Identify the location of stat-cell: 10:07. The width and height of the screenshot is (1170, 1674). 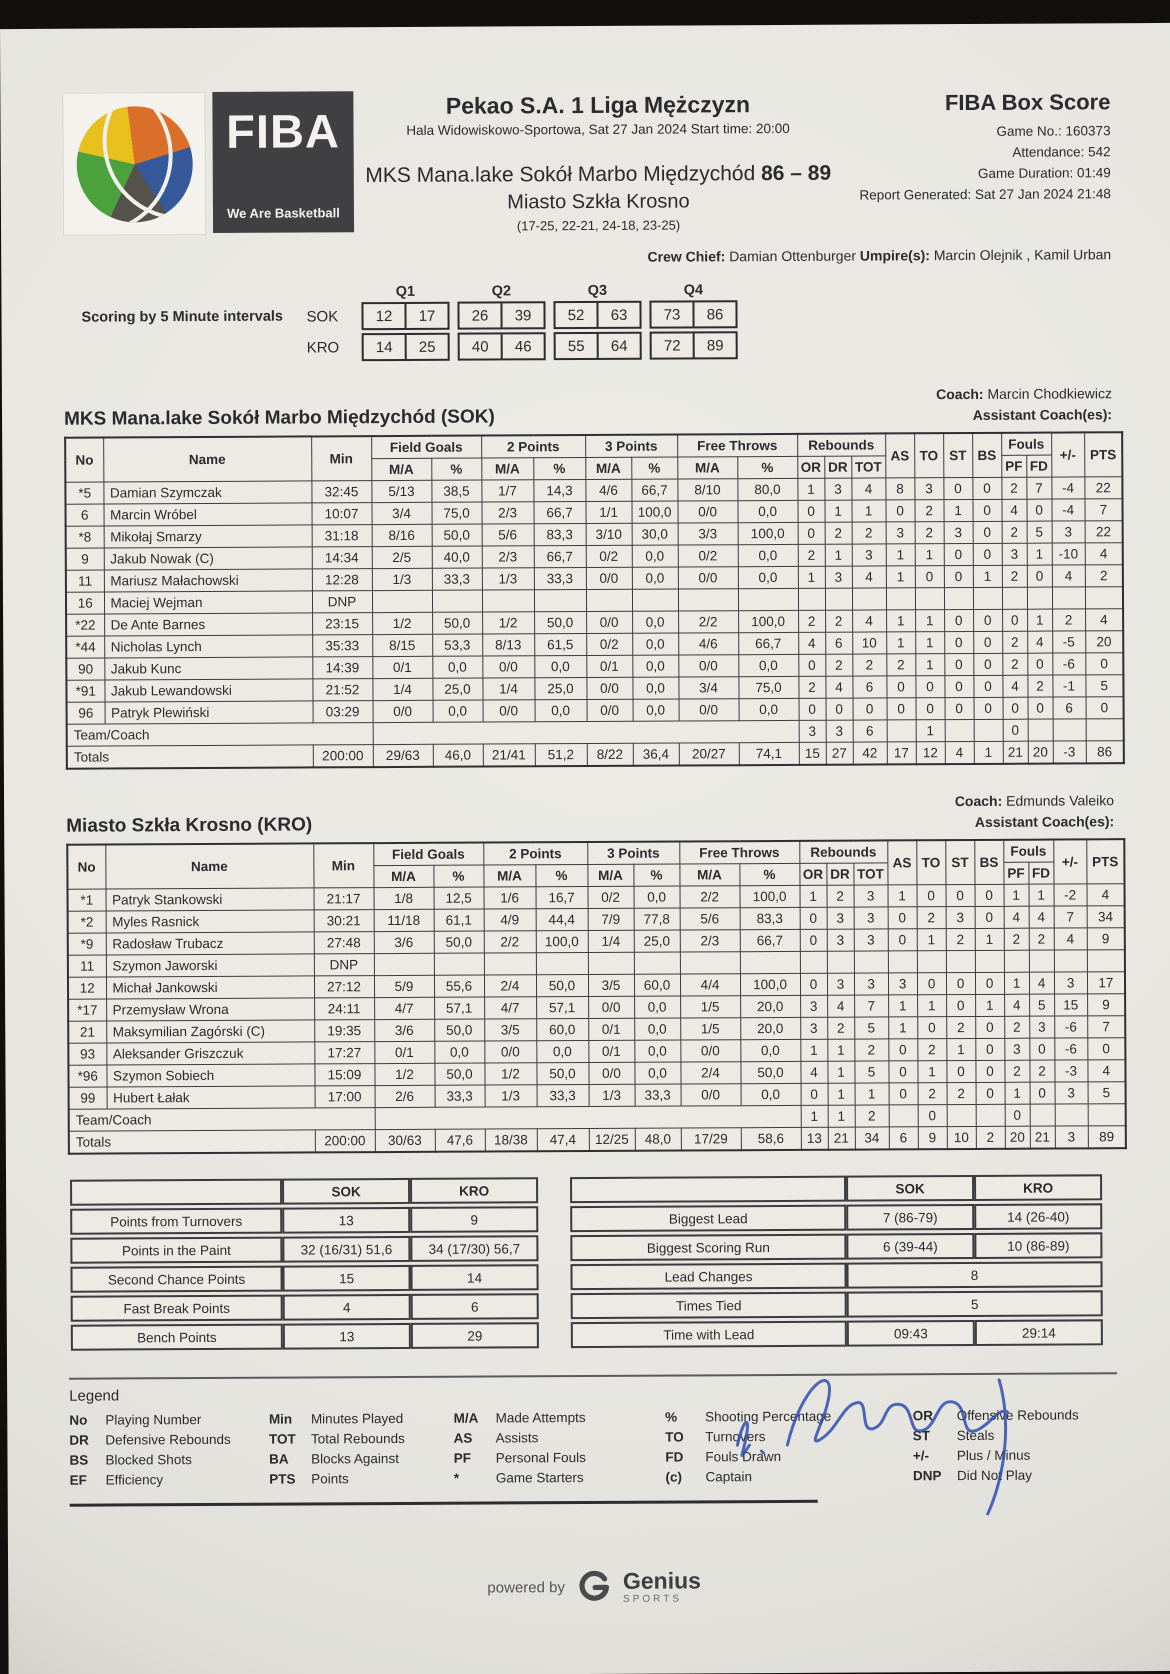
(341, 513).